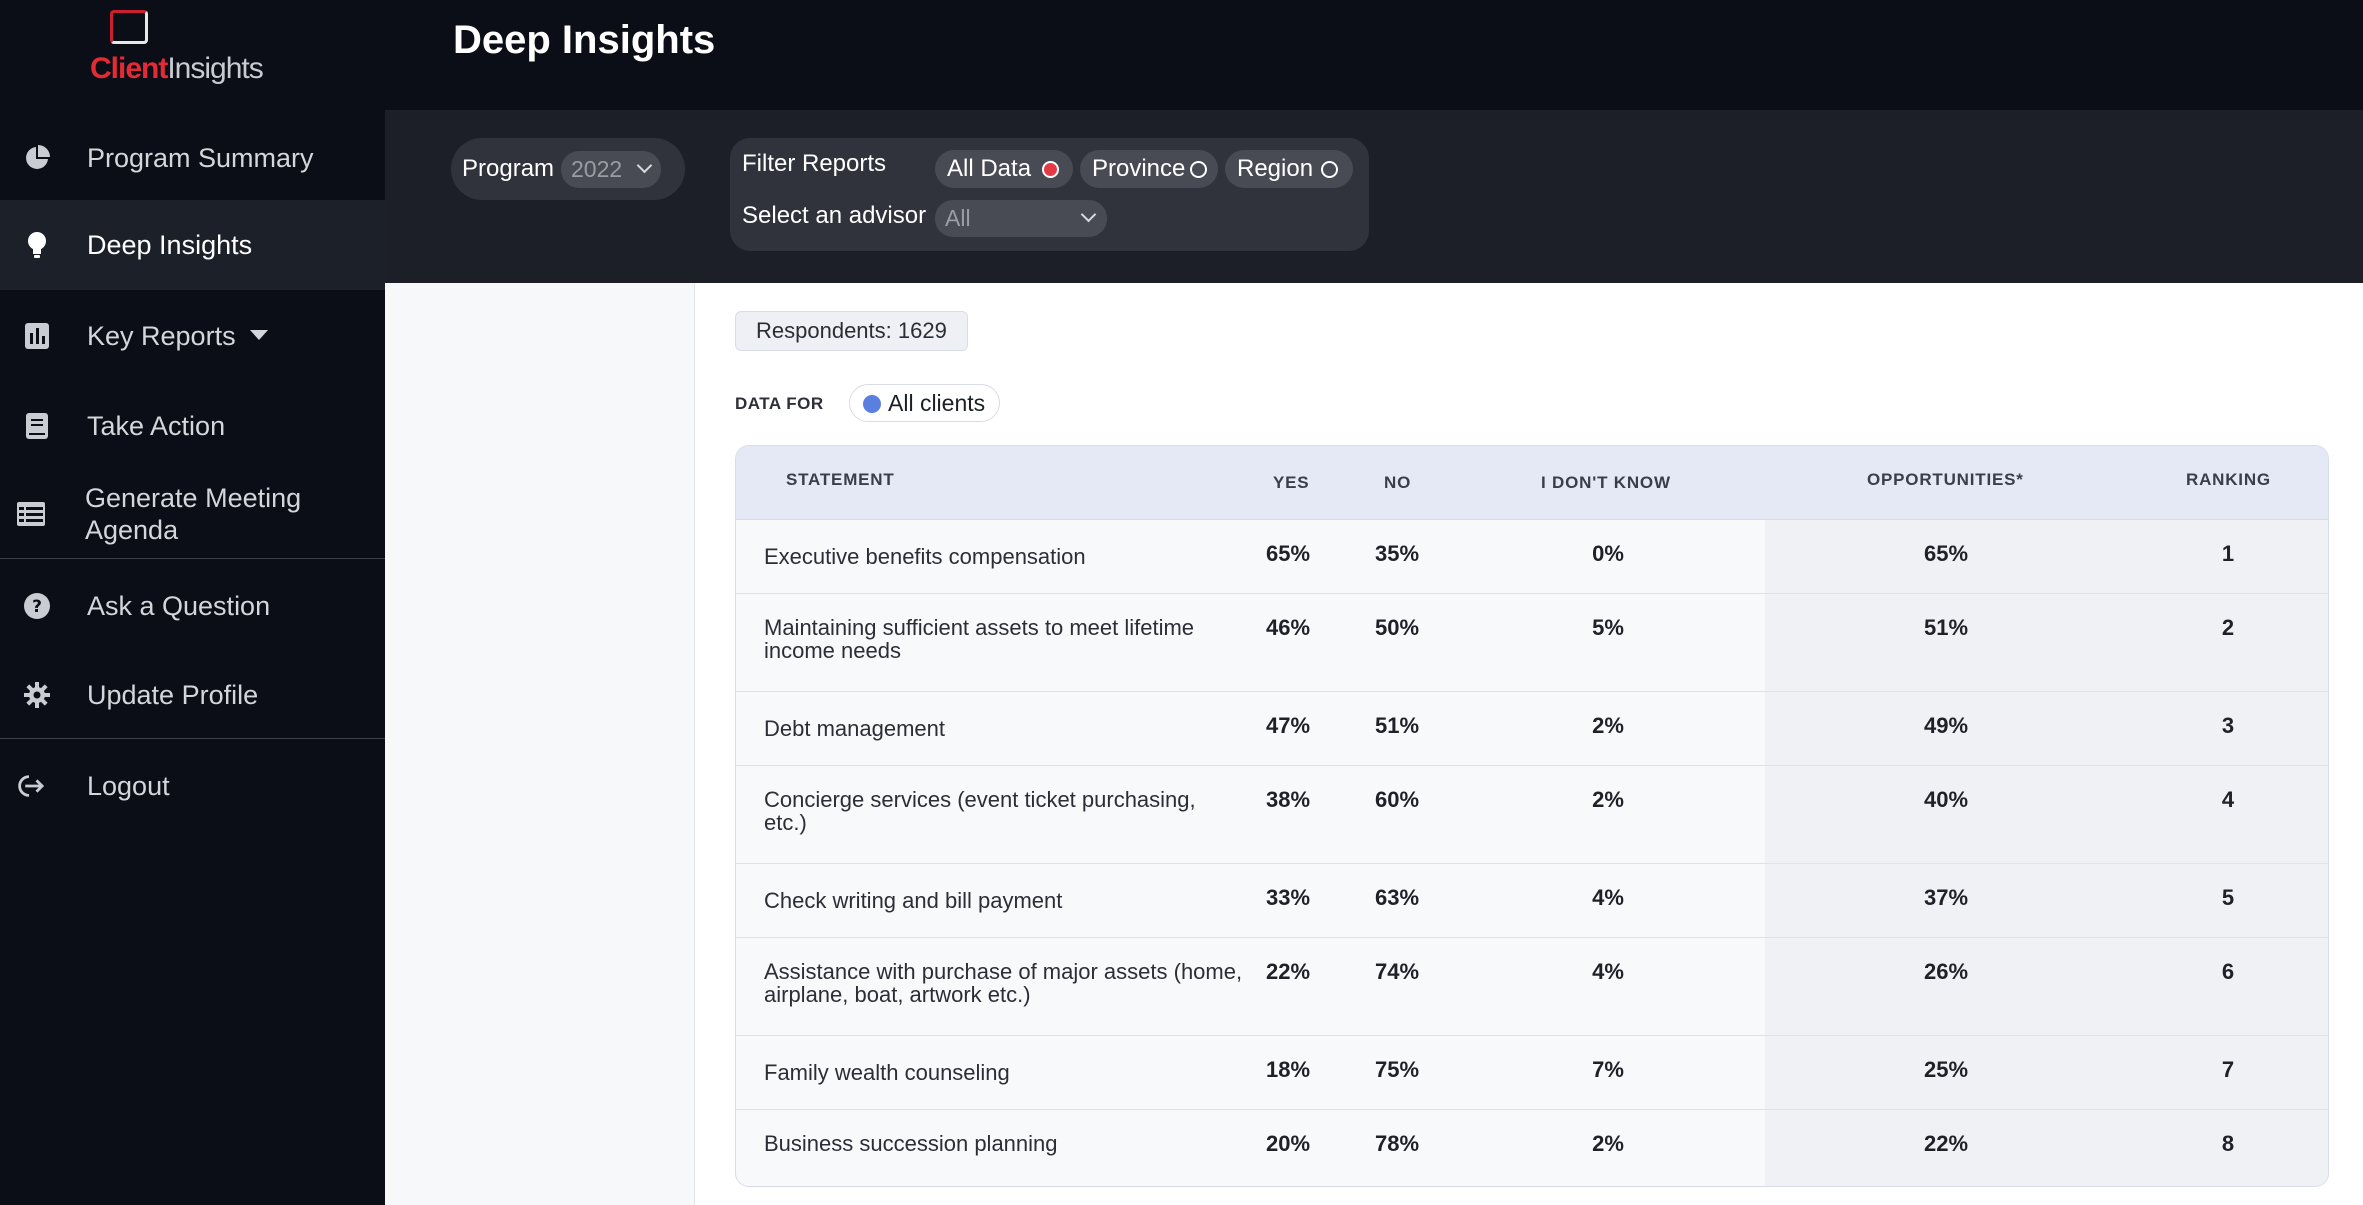  I want to click on cell-yes: 20%, so click(1288, 1143).